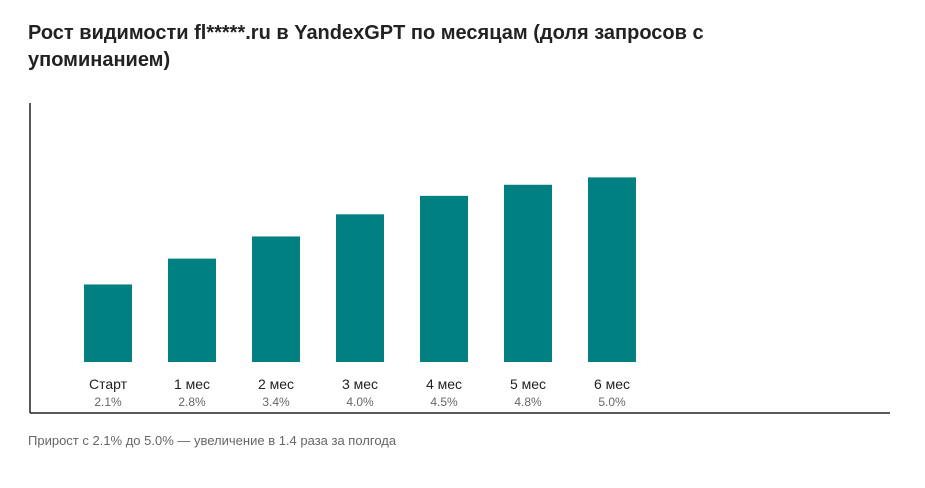  What do you see at coordinates (108, 384) in the screenshot?
I see `category-label-0: Старт` at bounding box center [108, 384].